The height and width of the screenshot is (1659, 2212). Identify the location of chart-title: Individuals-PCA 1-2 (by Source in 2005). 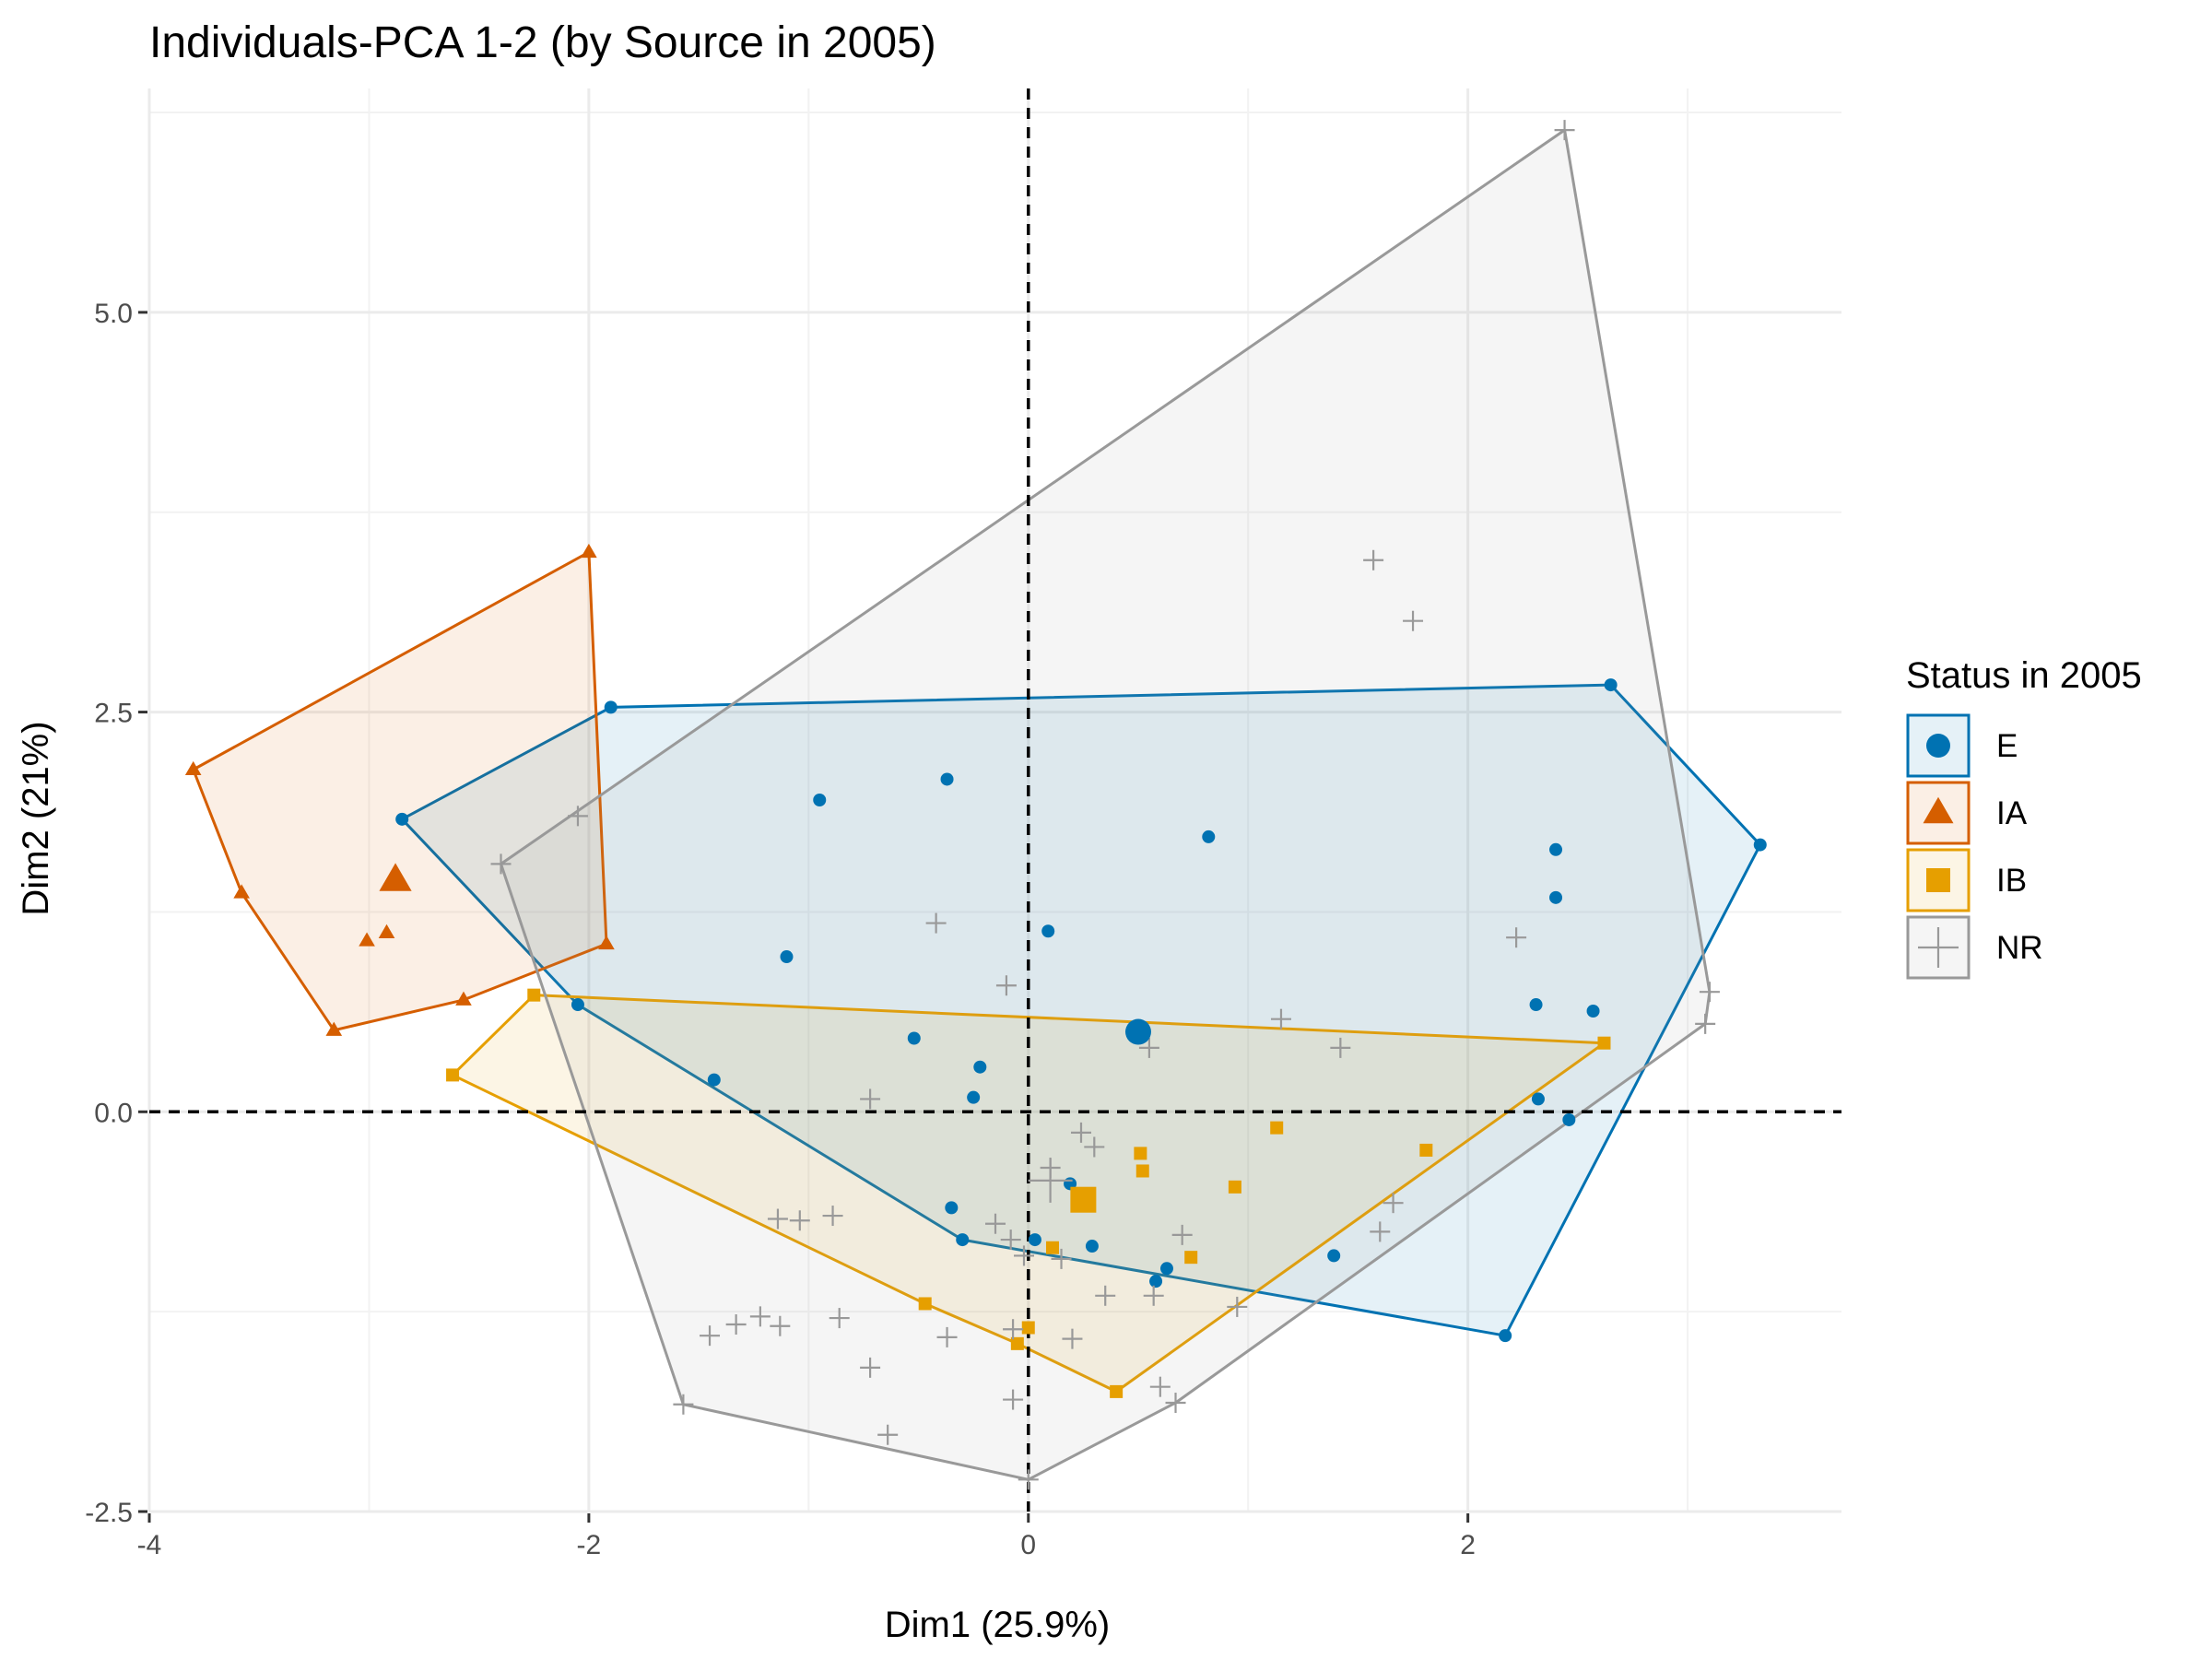
(542, 42).